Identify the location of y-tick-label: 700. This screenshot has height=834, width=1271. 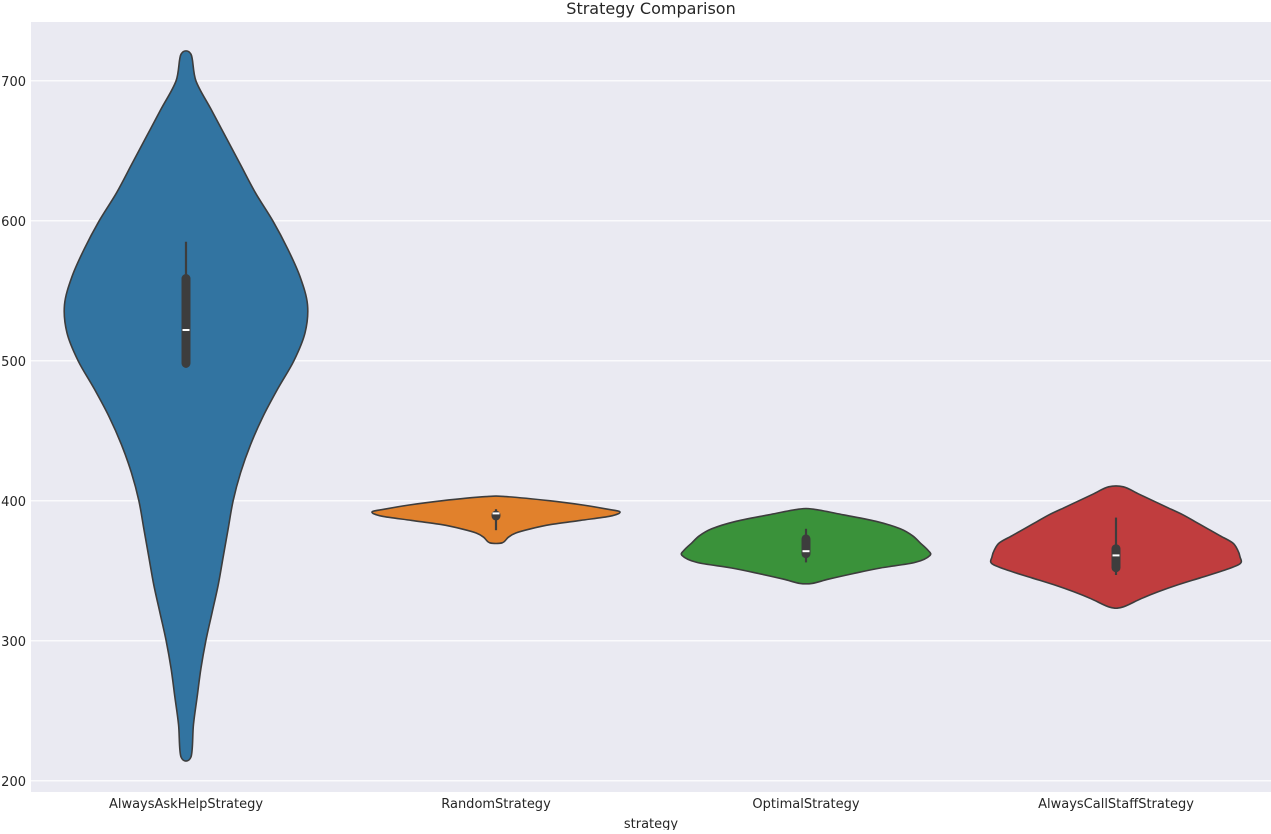
(13, 82).